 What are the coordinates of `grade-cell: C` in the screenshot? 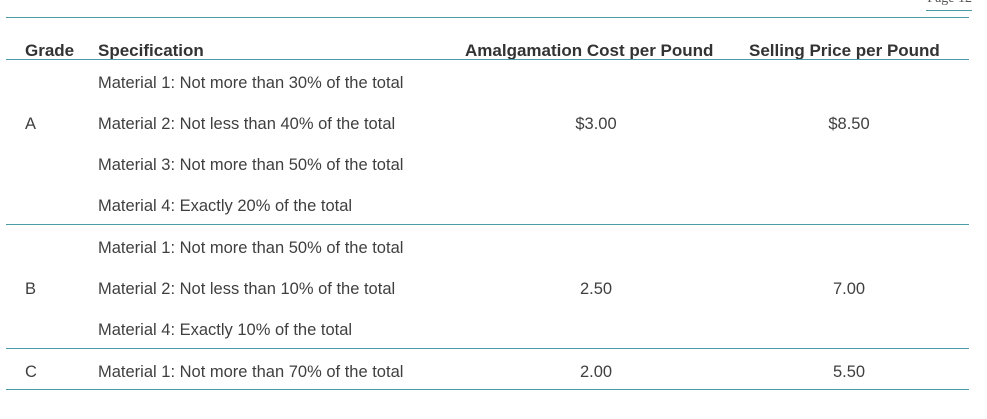 It's located at (31, 372).